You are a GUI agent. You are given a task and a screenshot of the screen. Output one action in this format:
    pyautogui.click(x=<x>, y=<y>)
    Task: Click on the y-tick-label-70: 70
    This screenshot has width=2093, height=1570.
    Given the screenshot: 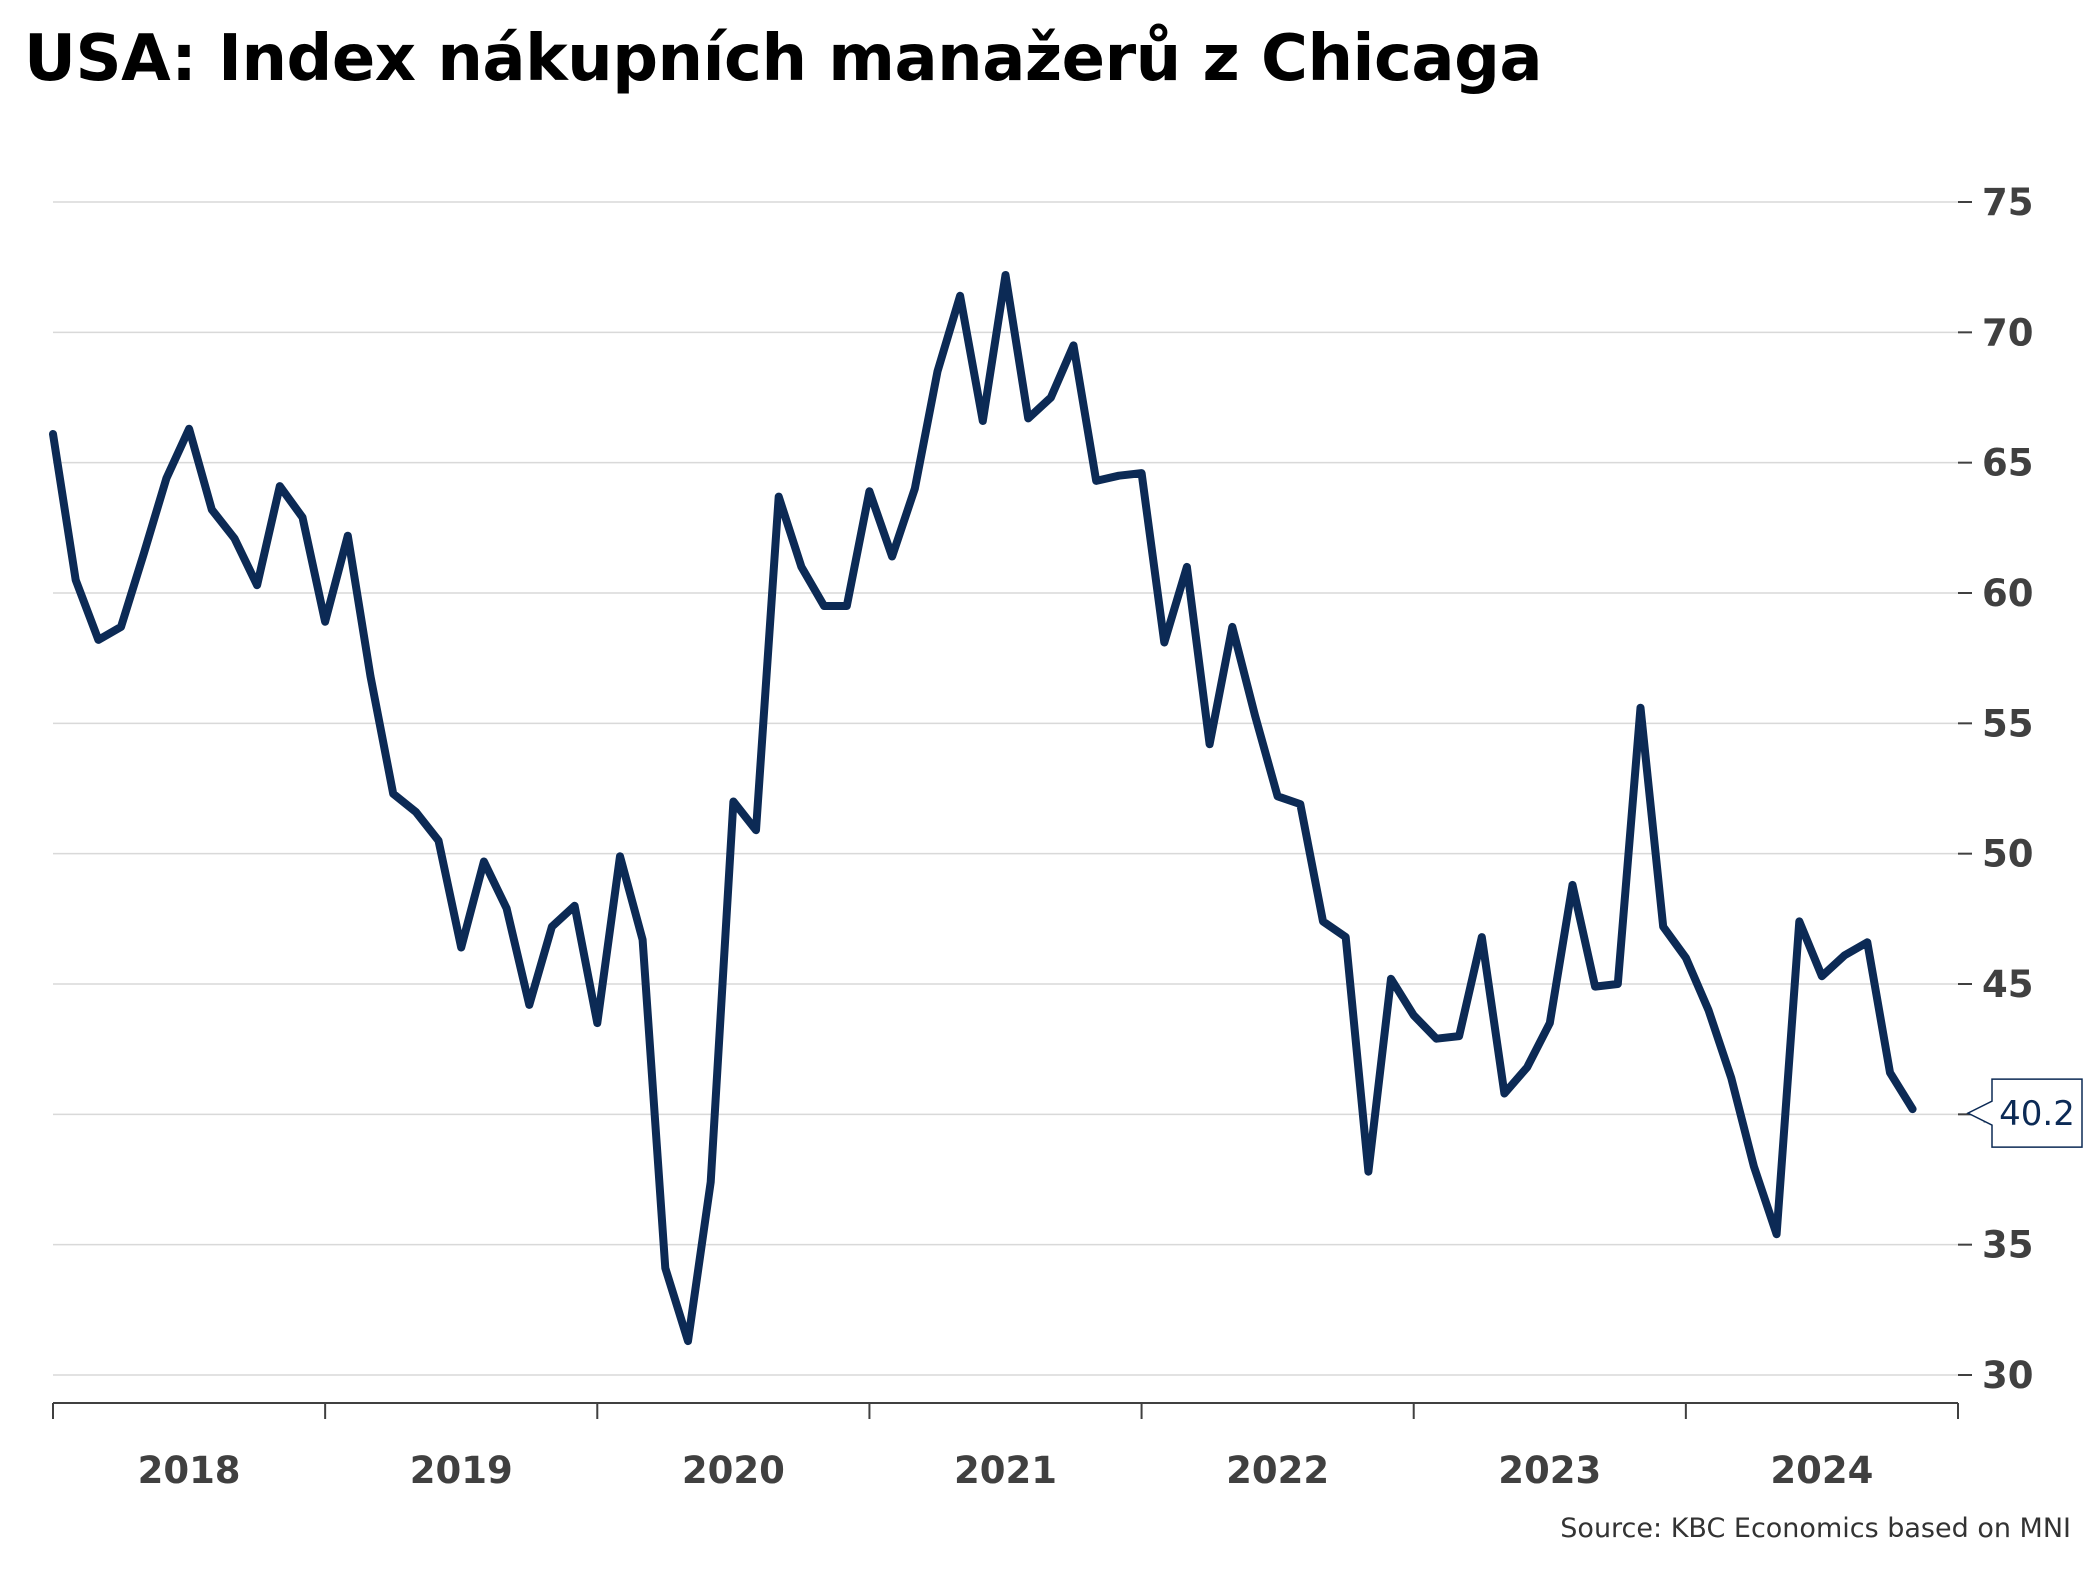 What is the action you would take?
    pyautogui.click(x=2008, y=332)
    